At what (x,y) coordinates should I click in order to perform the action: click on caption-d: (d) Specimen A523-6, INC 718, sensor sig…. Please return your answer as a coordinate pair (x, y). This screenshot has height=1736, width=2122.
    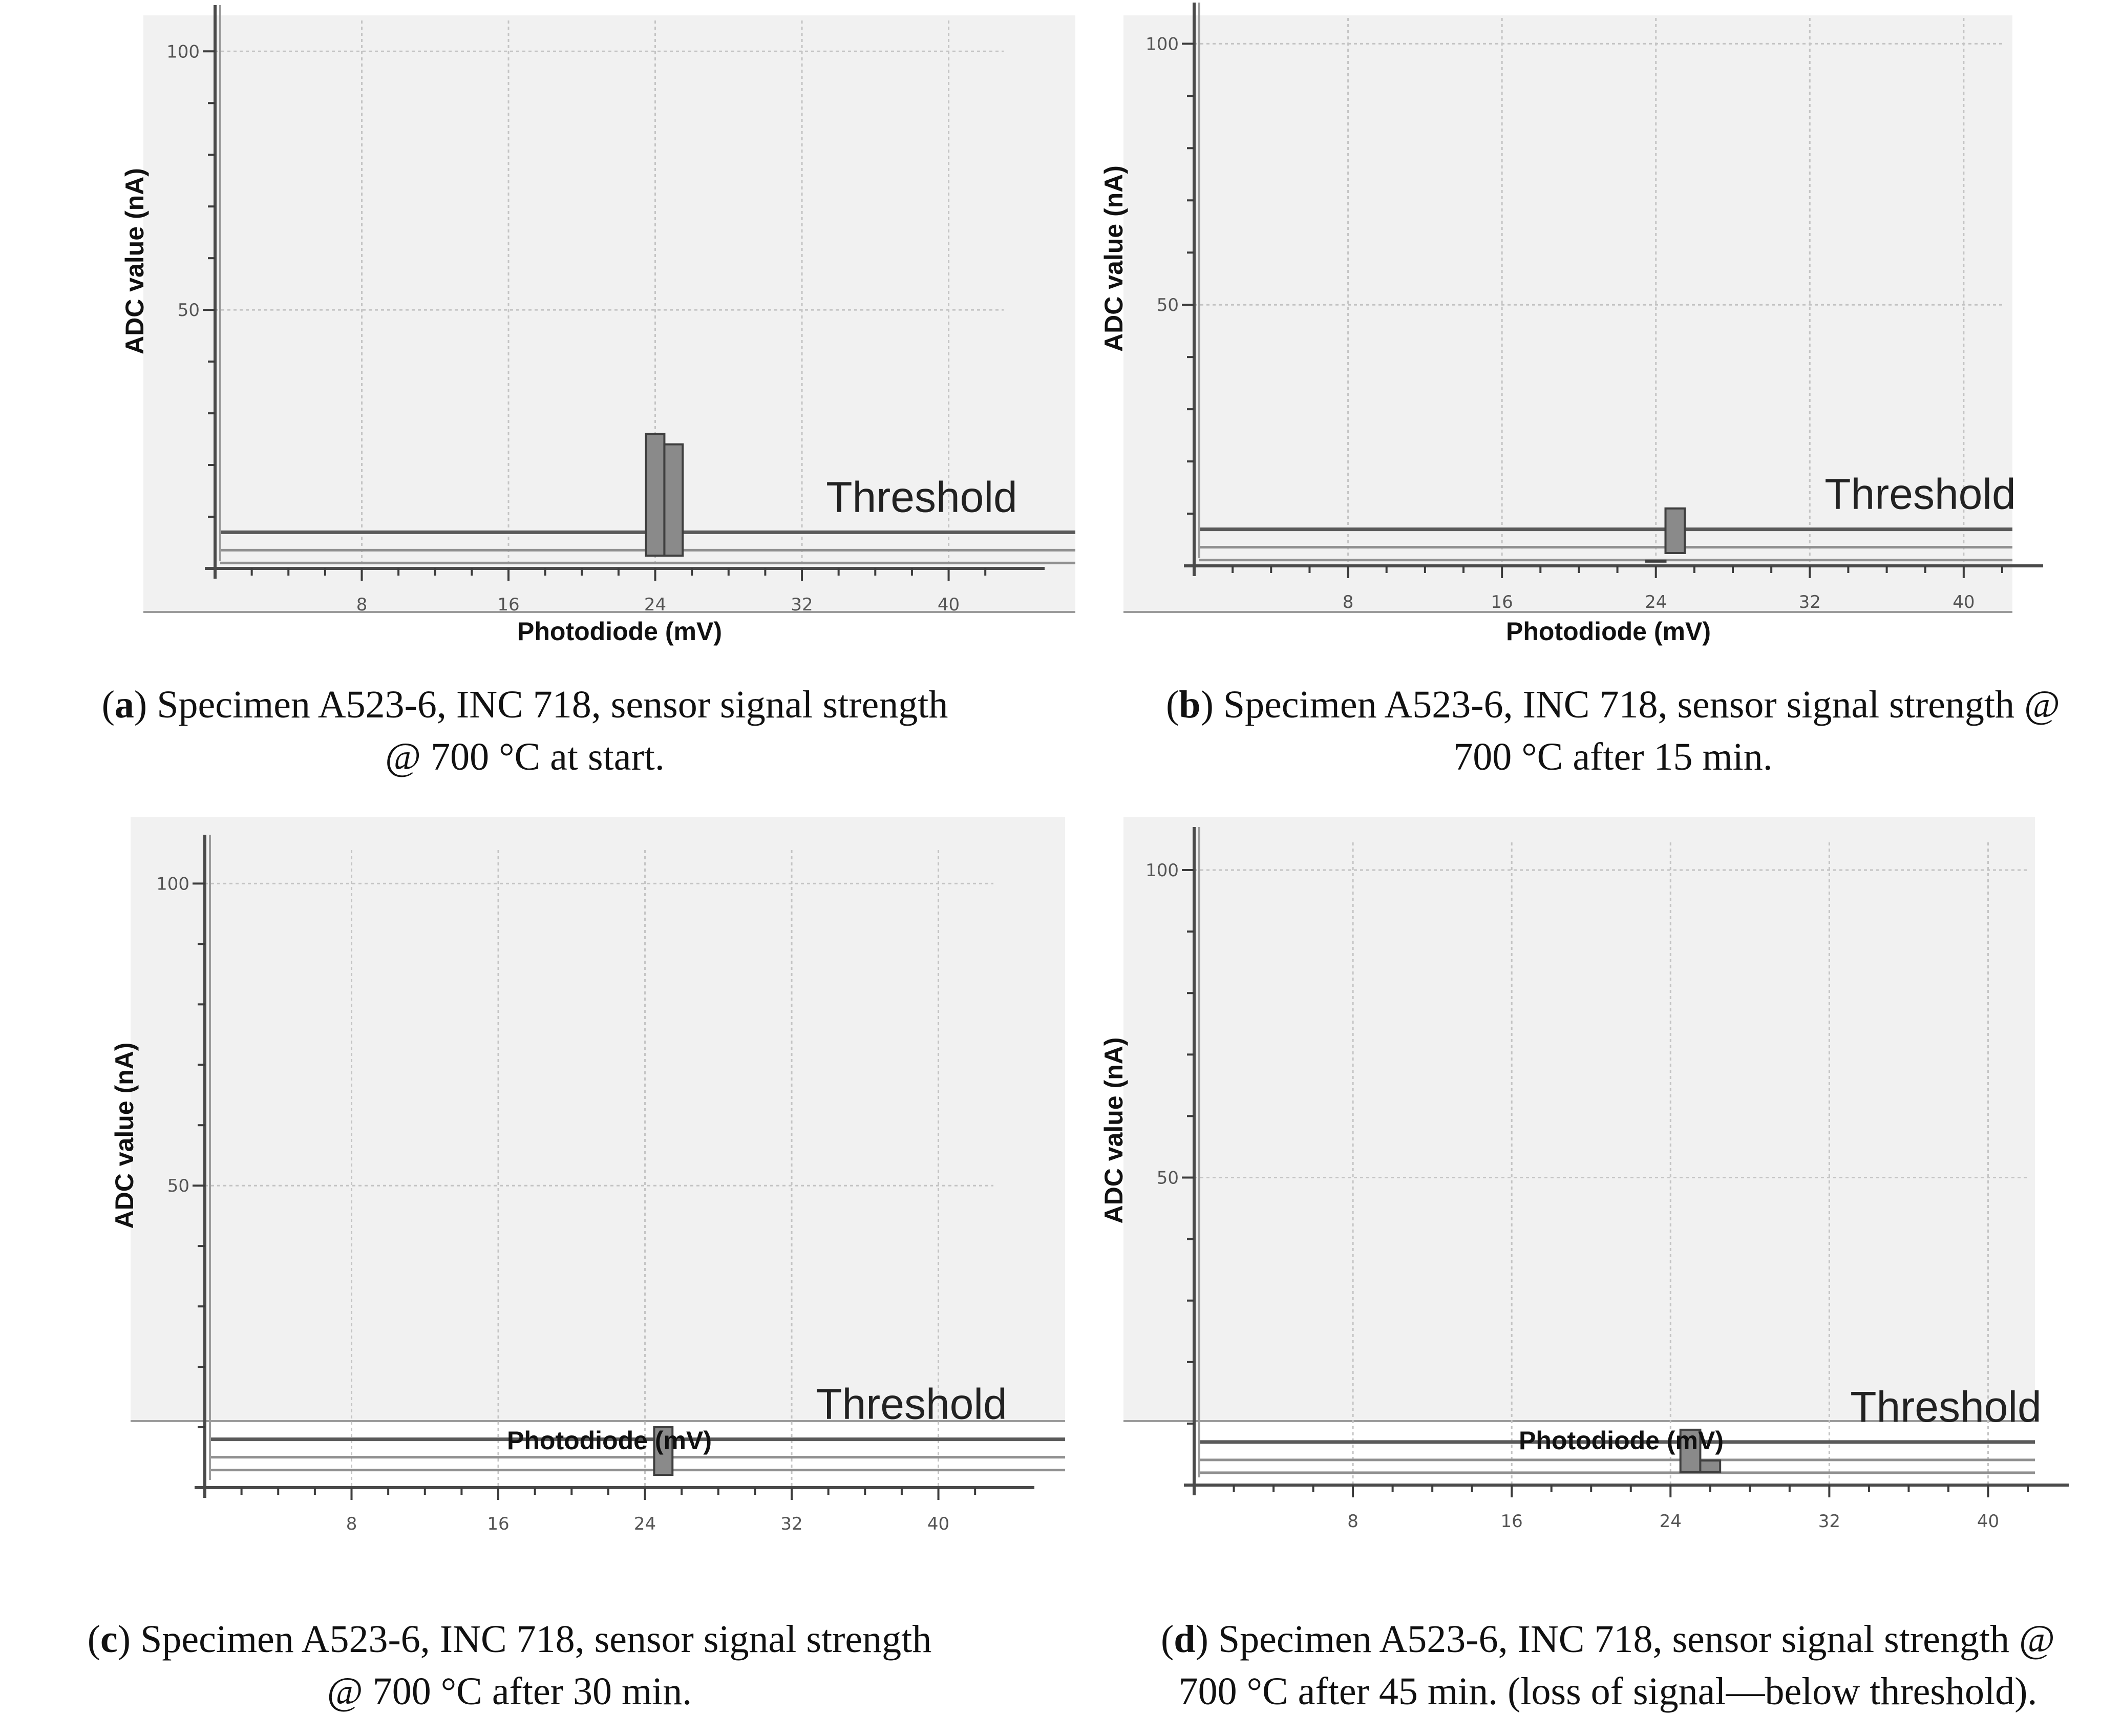
    Looking at the image, I should click on (1607, 1666).